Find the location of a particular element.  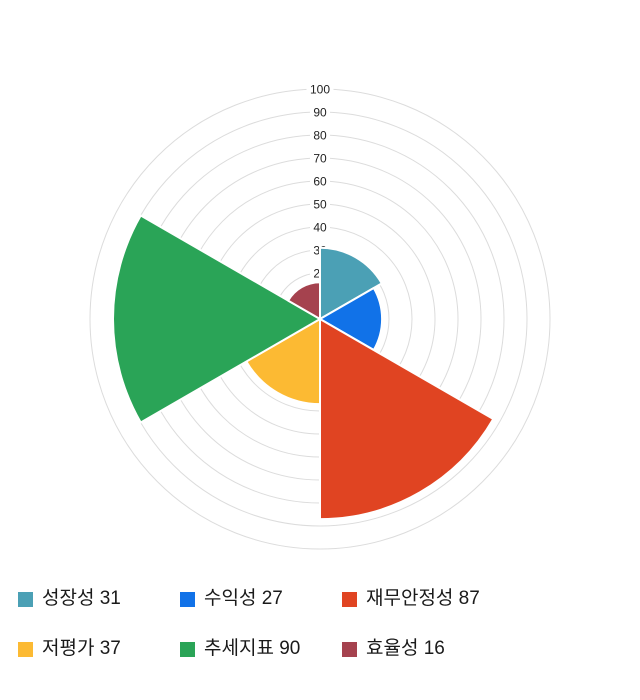

legend-item-trend-indicator: 추세지표 90 is located at coordinates (261, 649).